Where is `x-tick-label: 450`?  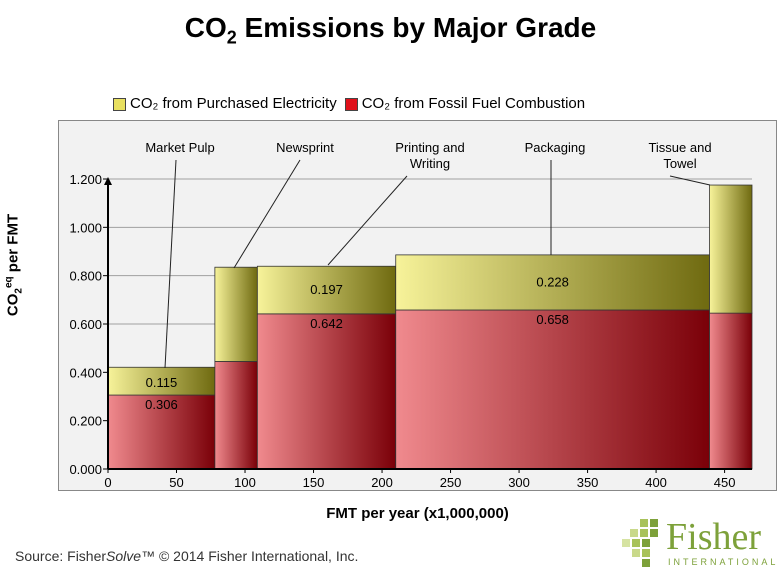
x-tick-label: 450 is located at coordinates (725, 482).